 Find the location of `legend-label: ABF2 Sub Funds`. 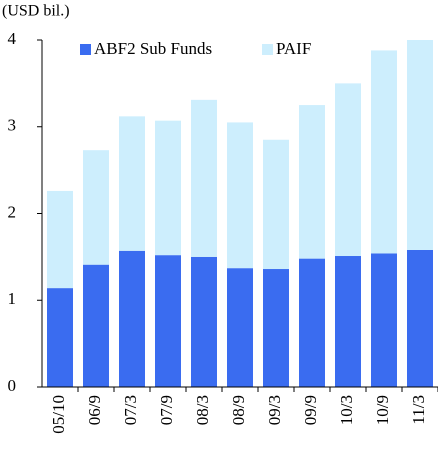

legend-label: ABF2 Sub Funds is located at coordinates (153, 48).